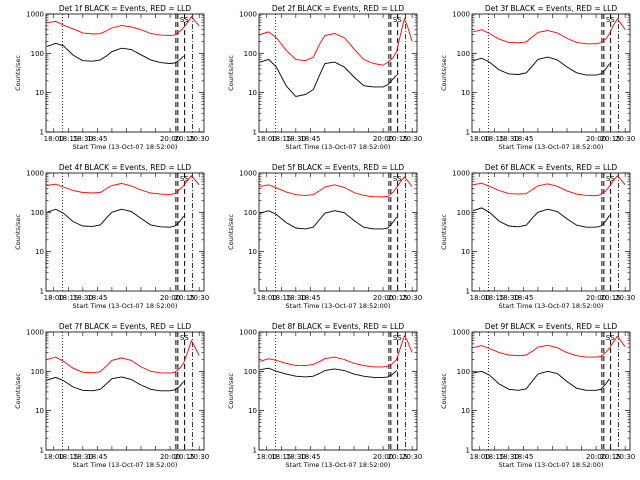 Image resolution: width=640 pixels, height=480 pixels. I want to click on panel-title: Det 9f BLACK = Events, RED = LLD, so click(551, 326).